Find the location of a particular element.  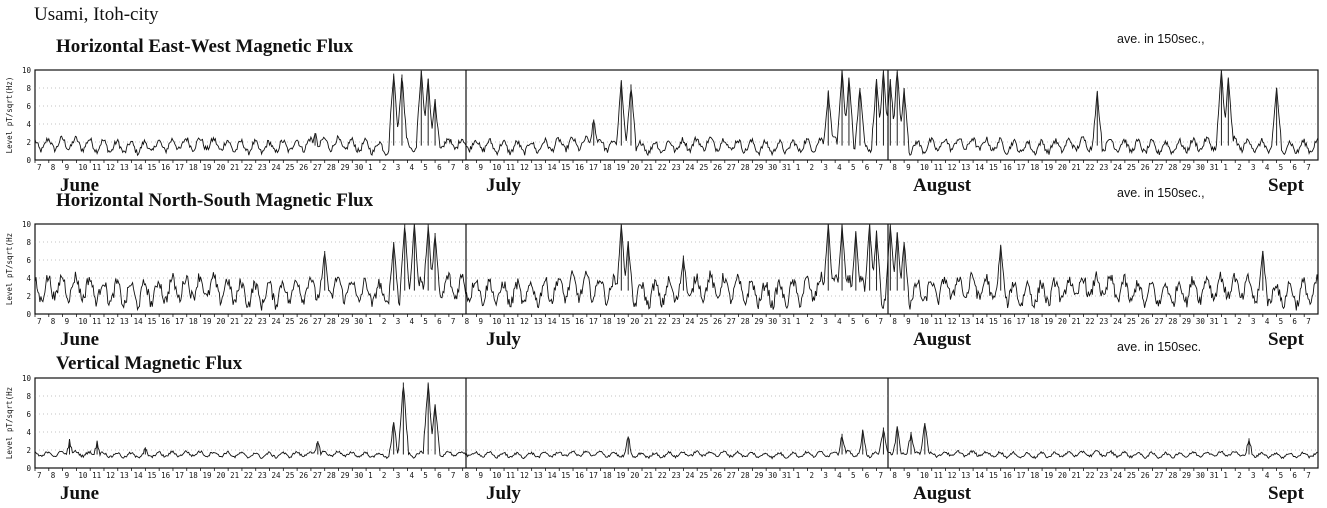

flux-trace is located at coordinates (676, 421).